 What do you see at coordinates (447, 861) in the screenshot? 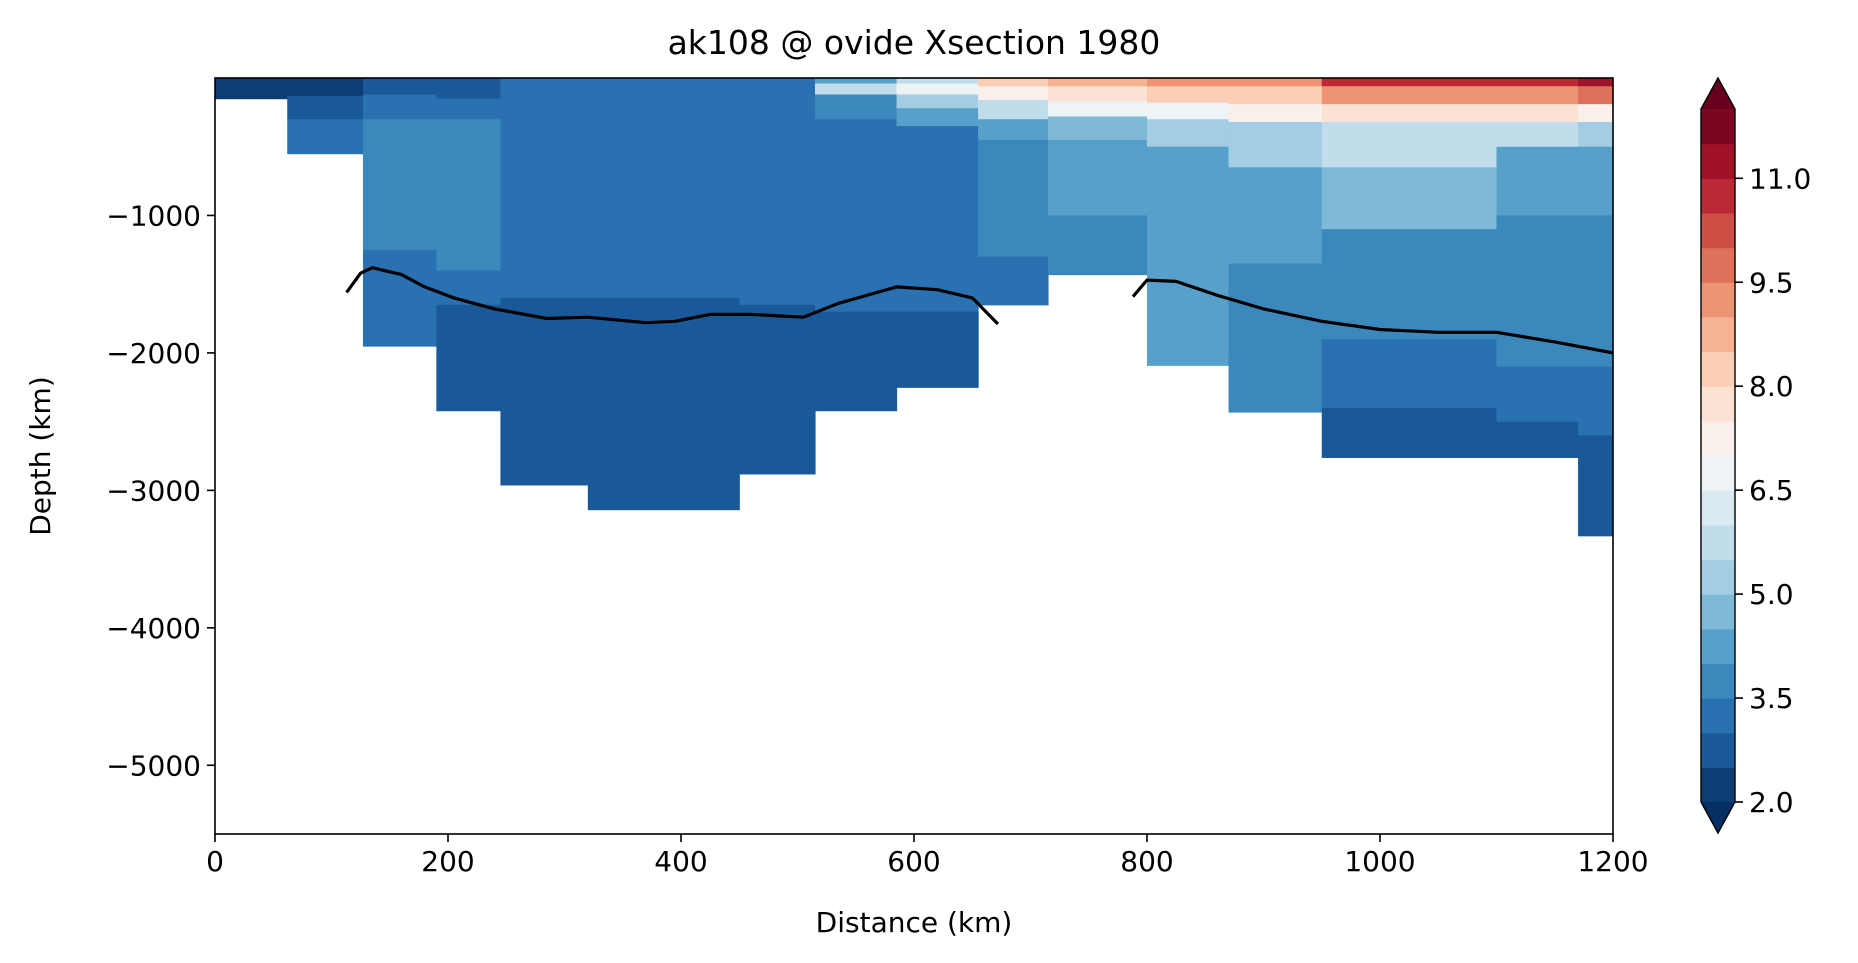
I see `x-tick-label: 200` at bounding box center [447, 861].